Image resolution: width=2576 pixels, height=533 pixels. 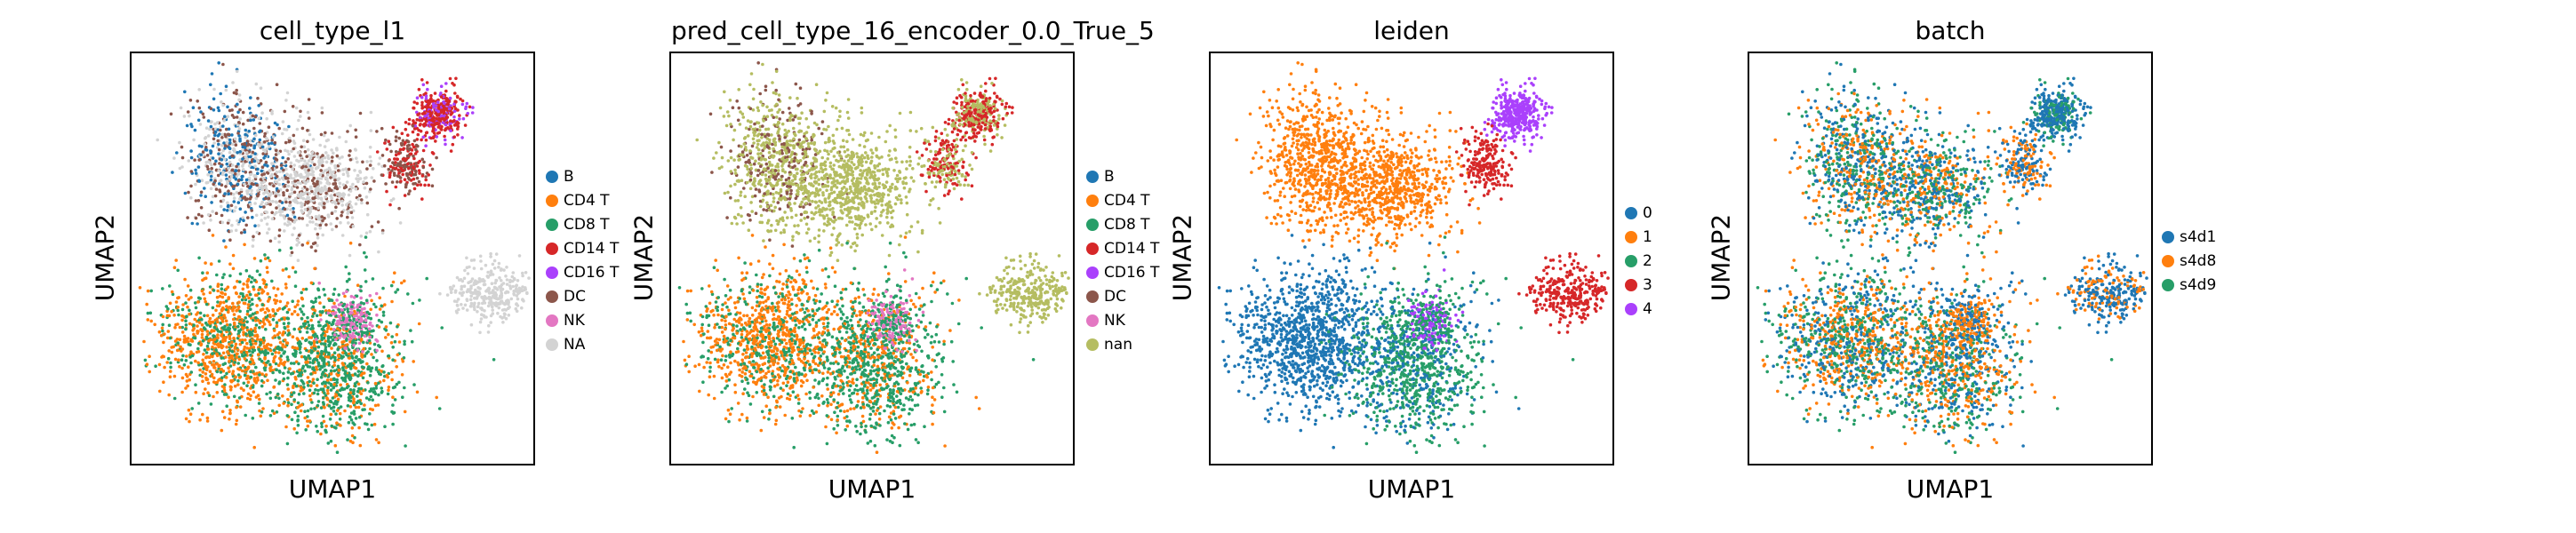 What do you see at coordinates (332, 30) in the screenshot?
I see `panel-title: cell_type_l1` at bounding box center [332, 30].